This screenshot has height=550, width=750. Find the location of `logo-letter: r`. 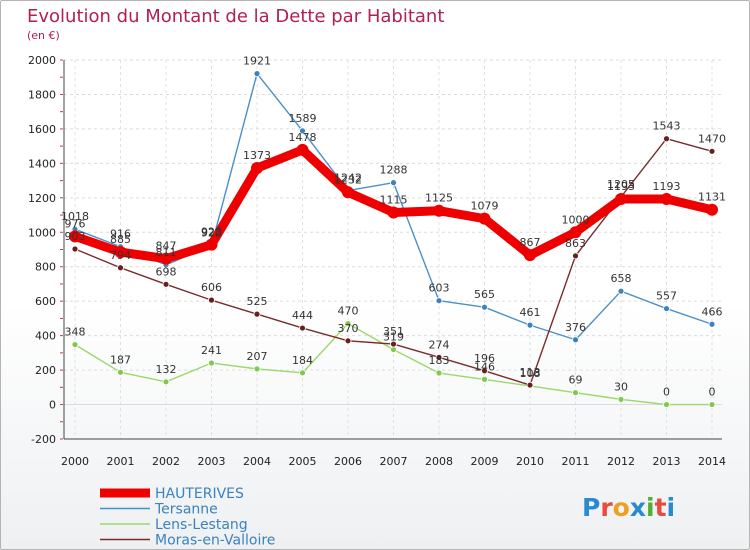

logo-letter: r is located at coordinates (606, 507).